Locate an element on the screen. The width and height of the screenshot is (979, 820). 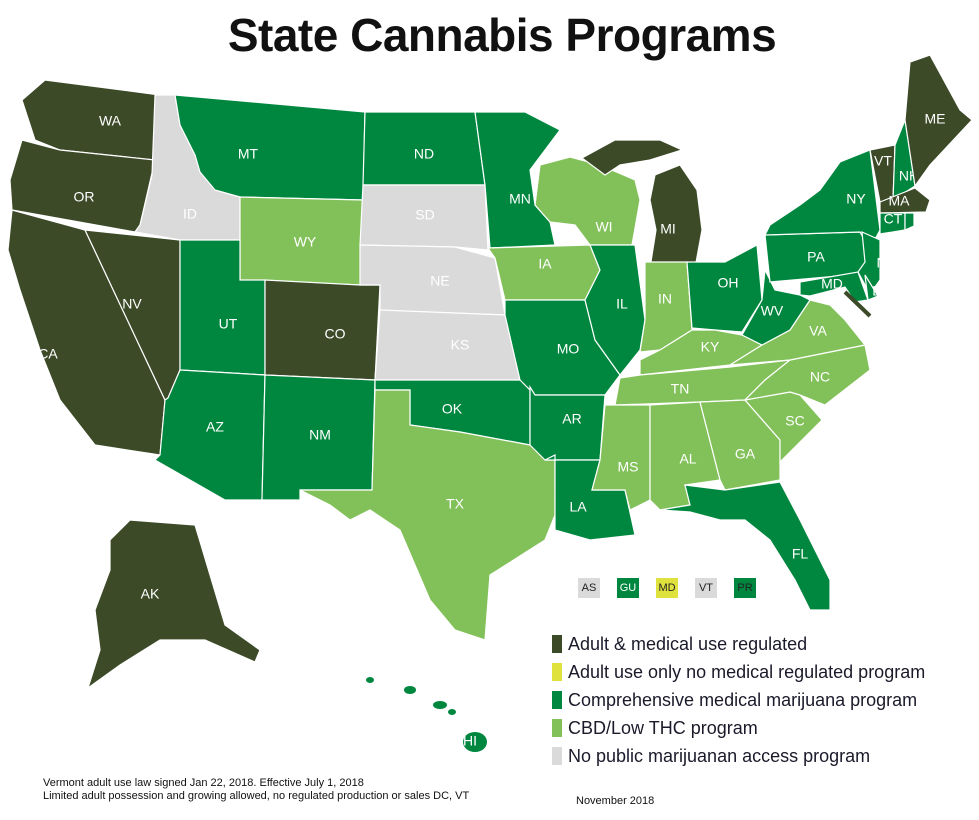
state-label: MN is located at coordinates (520, 199).